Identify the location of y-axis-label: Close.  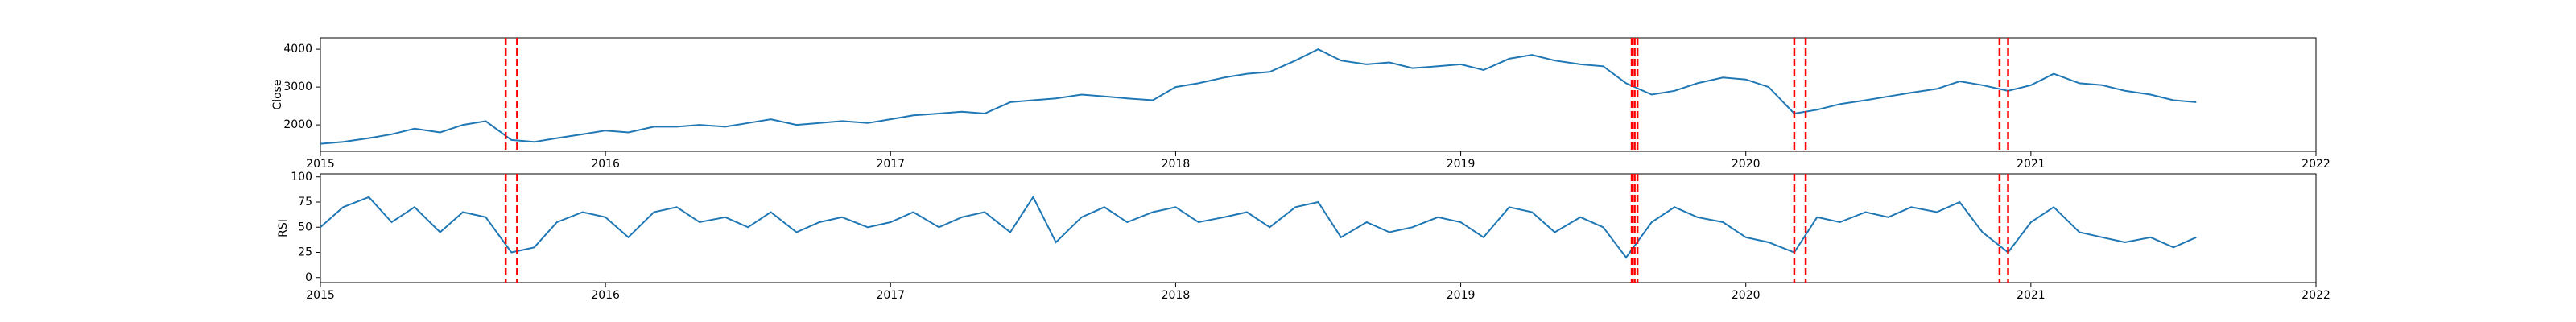
(277, 94).